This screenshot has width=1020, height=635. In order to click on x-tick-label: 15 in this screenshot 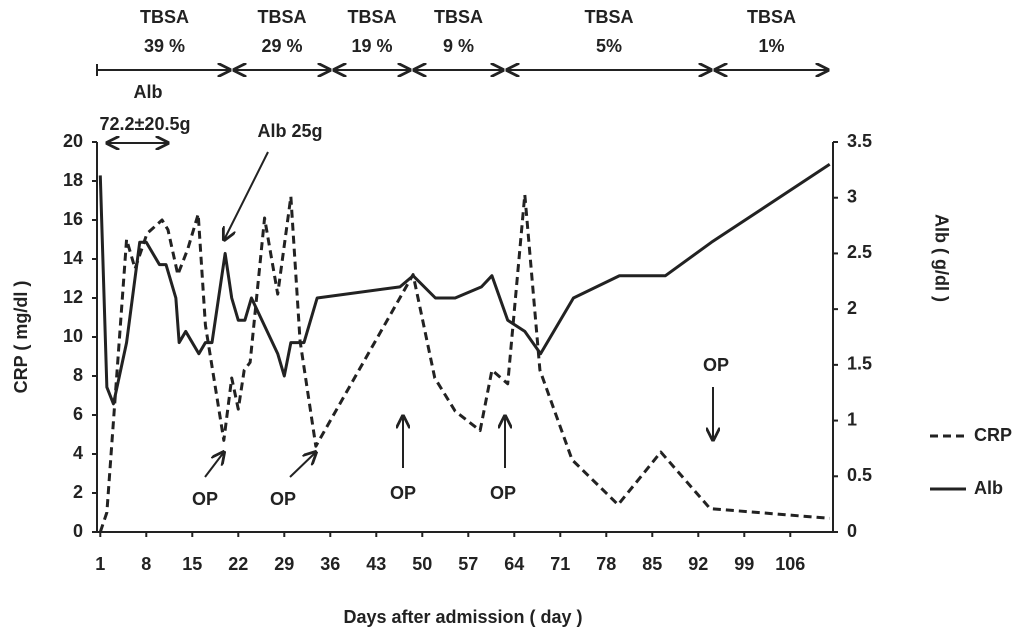, I will do `click(192, 564)`.